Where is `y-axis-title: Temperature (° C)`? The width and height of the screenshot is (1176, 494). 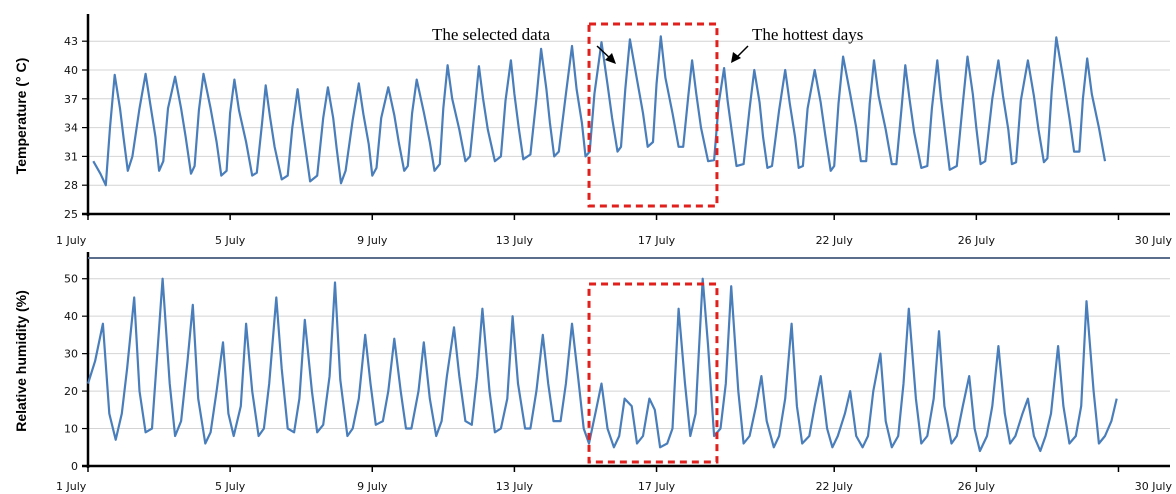 y-axis-title: Temperature (° C) is located at coordinates (21, 116).